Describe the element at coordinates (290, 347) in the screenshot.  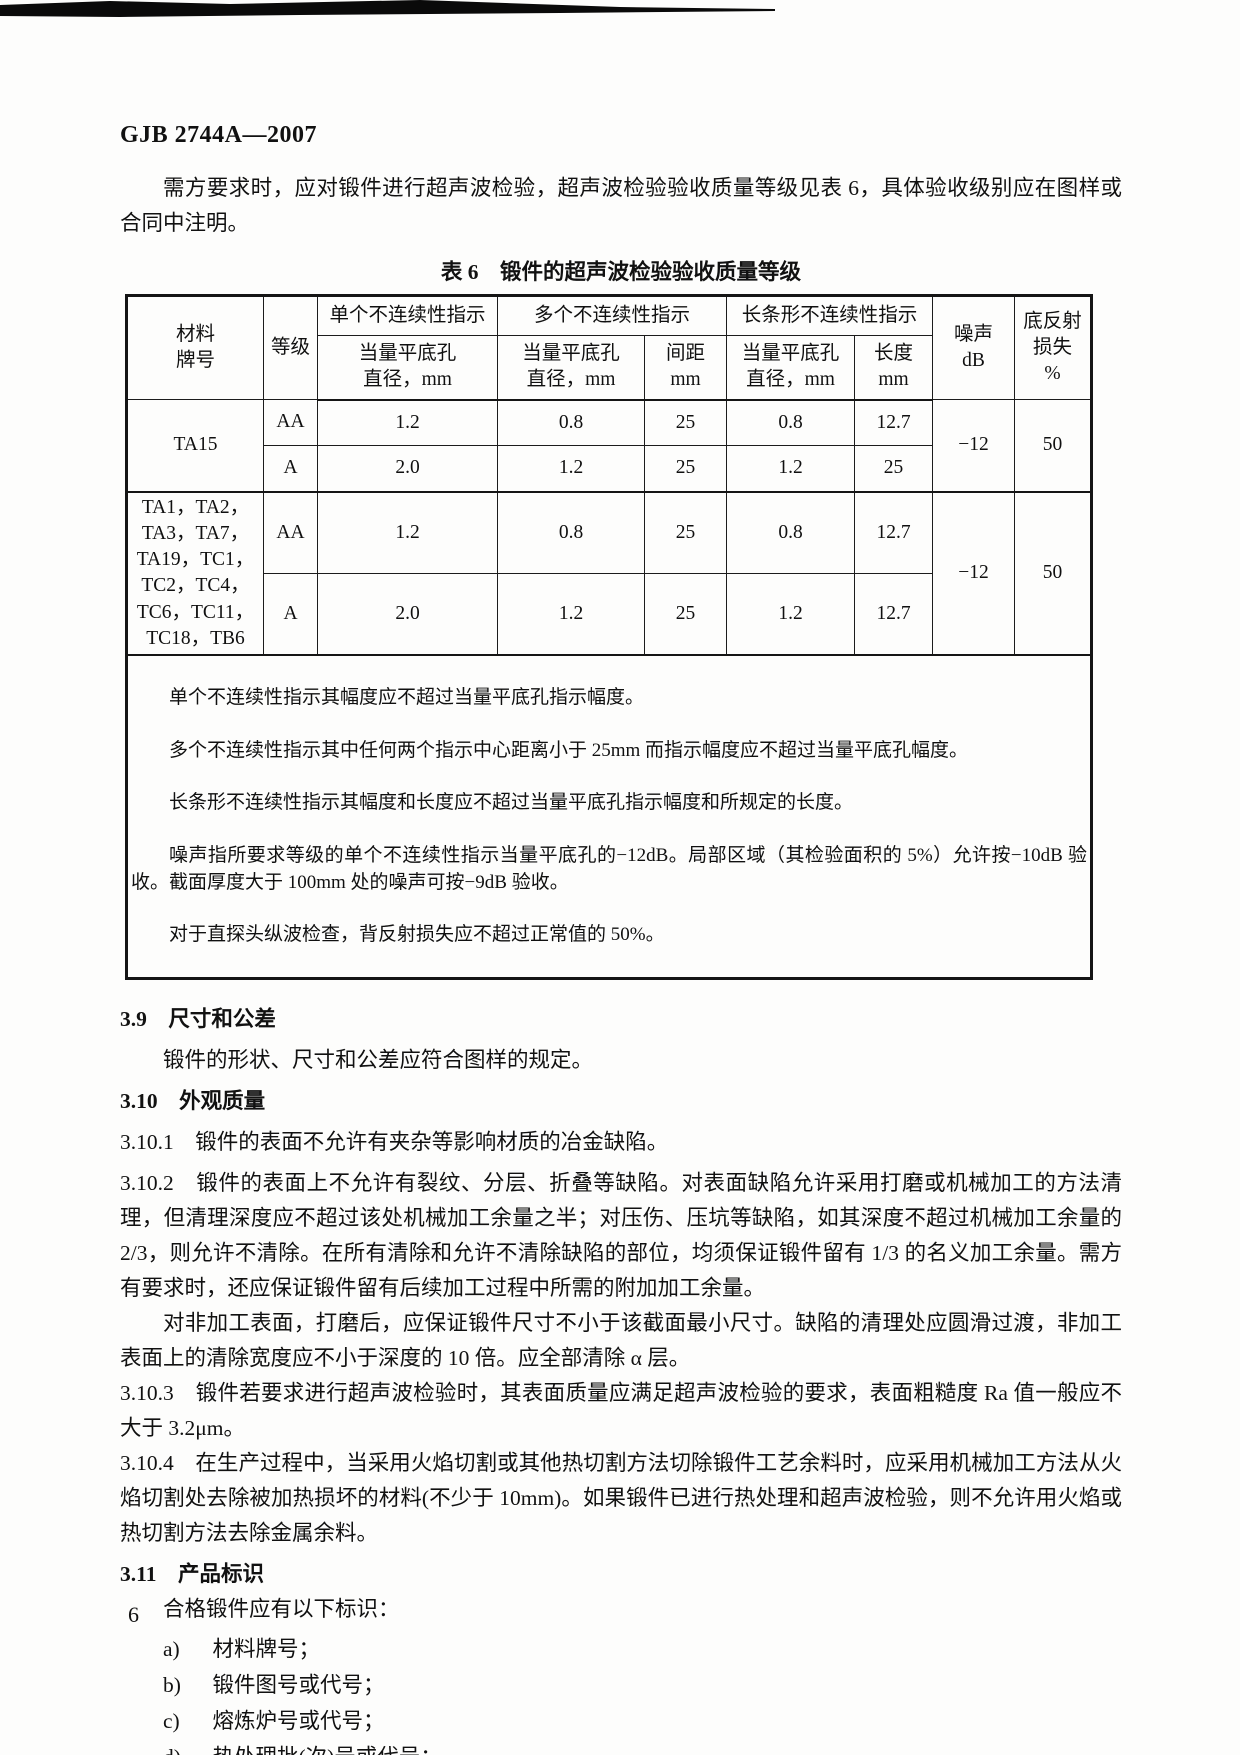
I see `col-header-grade: 等级` at that location.